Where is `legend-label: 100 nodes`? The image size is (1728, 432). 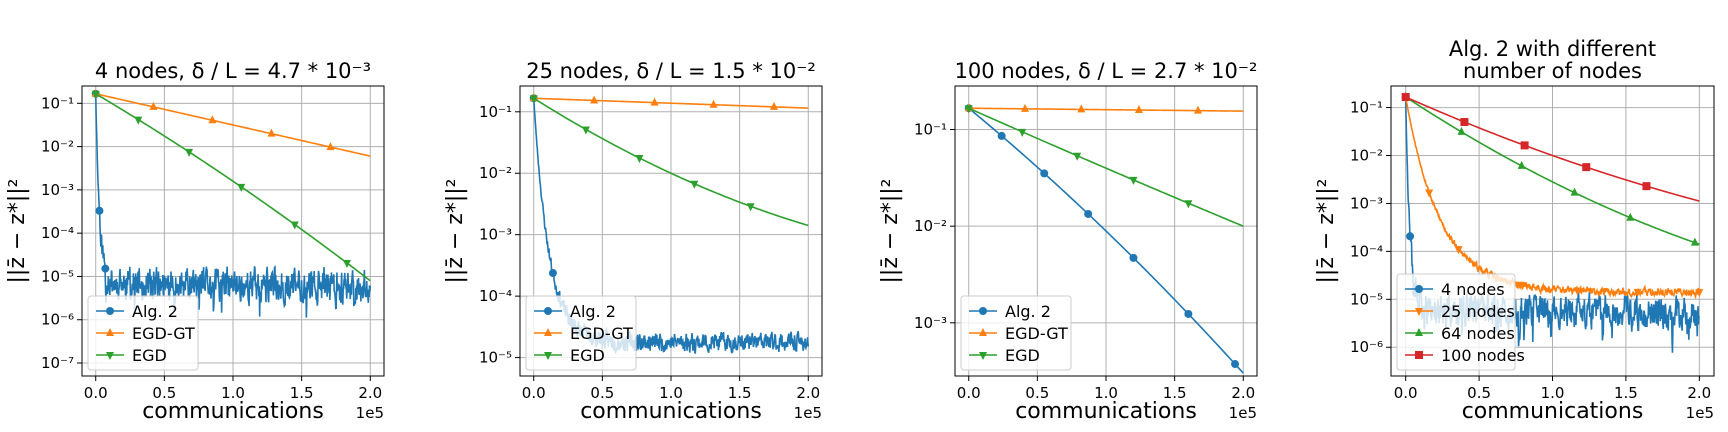
legend-label: 100 nodes is located at coordinates (1483, 355).